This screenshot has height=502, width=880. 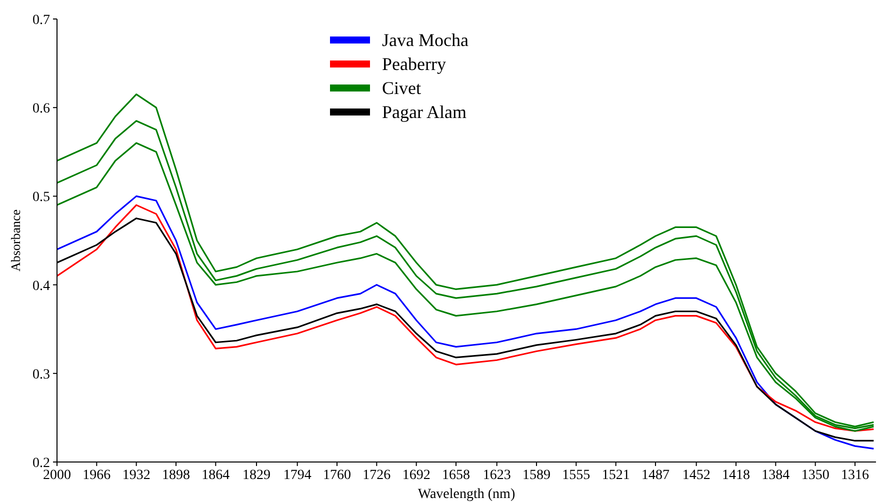 I want to click on x-tick-label: 1384, so click(x=776, y=475).